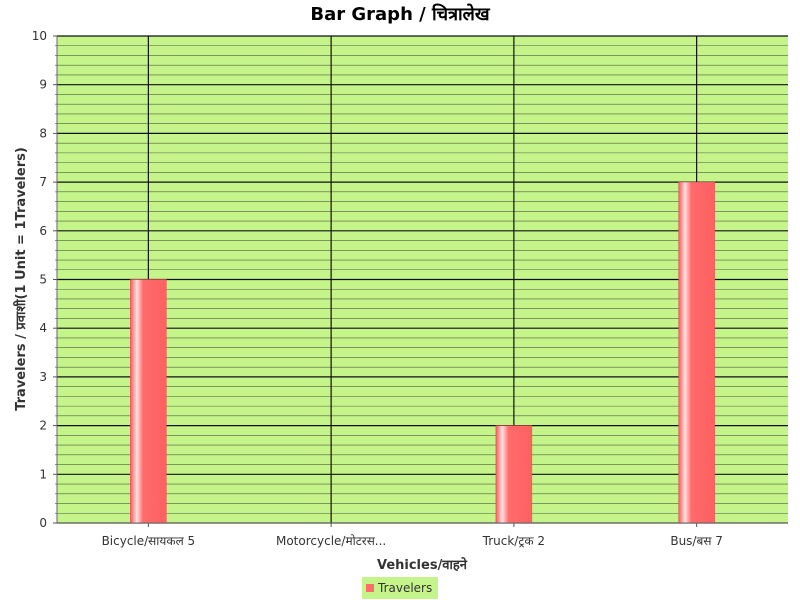 The width and height of the screenshot is (800, 600). What do you see at coordinates (39, 36) in the screenshot?
I see `y-tick-label: 10` at bounding box center [39, 36].